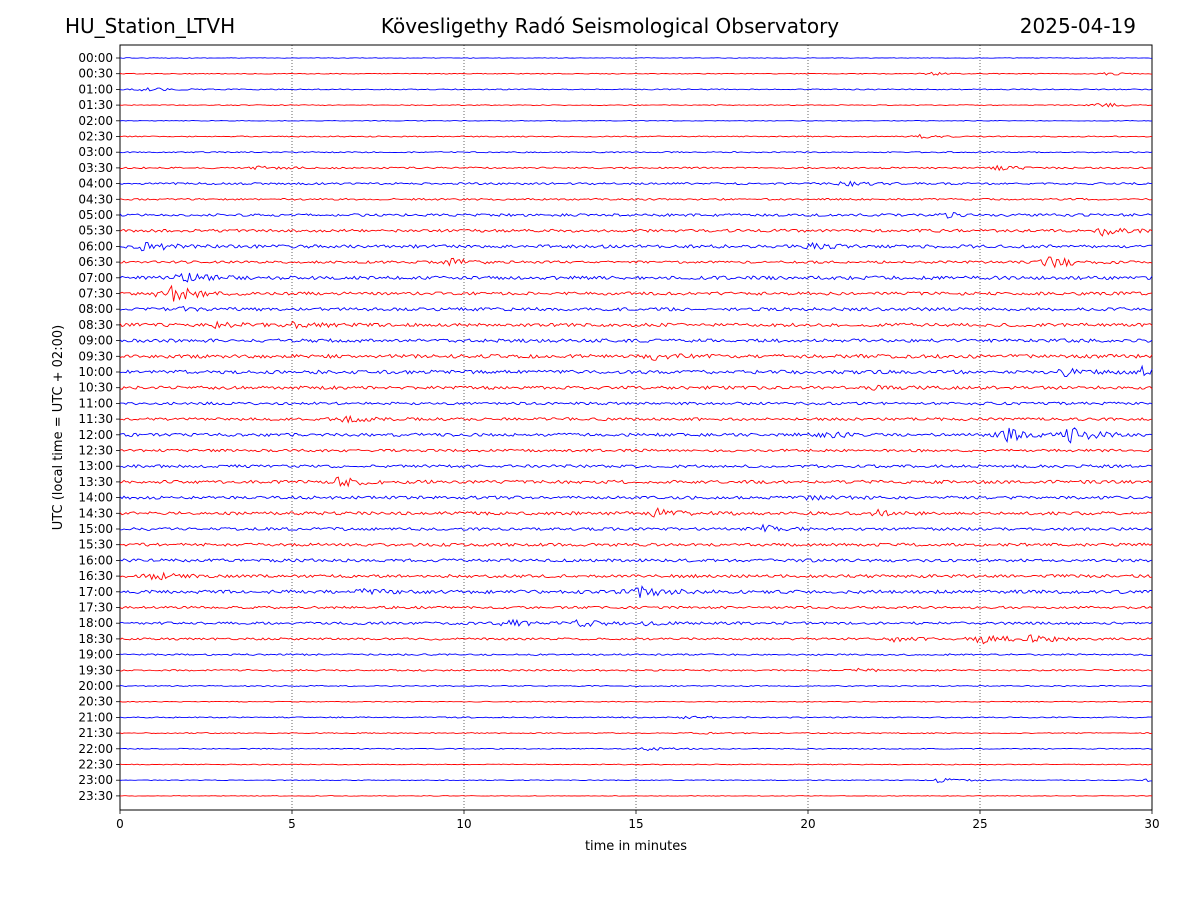 This screenshot has width=1200, height=900. I want to click on trace-1930, so click(636, 670).